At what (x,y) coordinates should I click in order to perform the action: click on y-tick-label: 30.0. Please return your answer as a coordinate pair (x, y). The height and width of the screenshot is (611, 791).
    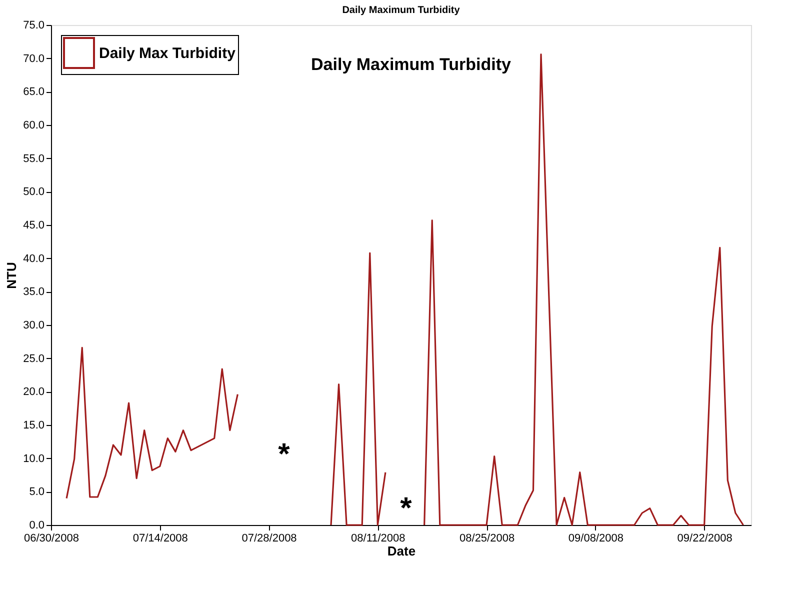
    Looking at the image, I should click on (33, 326).